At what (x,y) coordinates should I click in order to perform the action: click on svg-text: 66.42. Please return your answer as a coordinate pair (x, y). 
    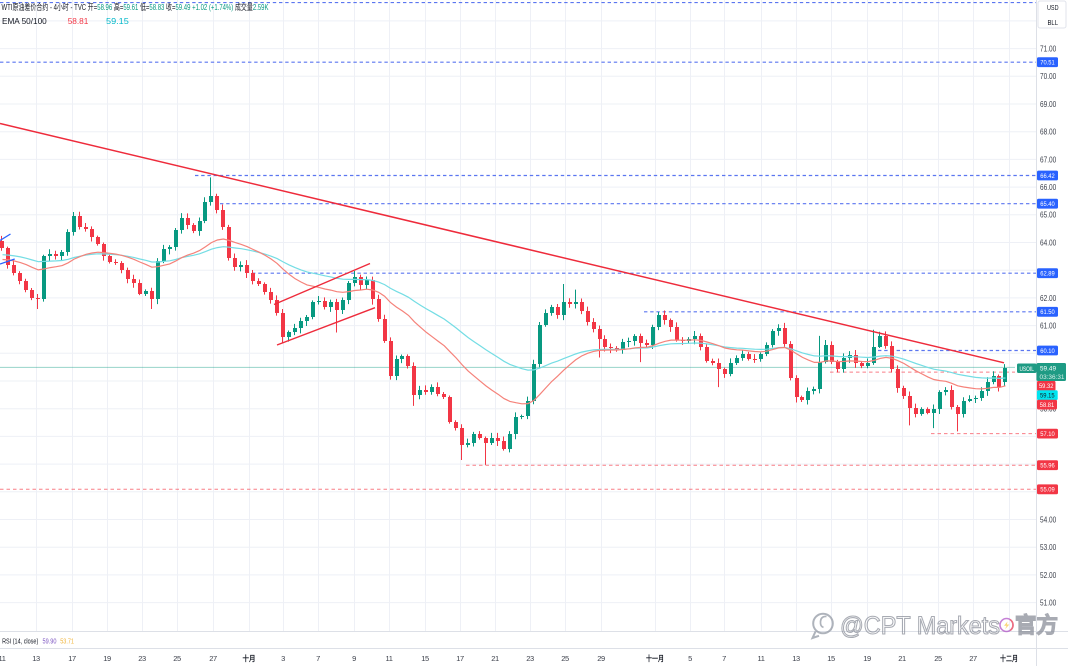
    Looking at the image, I should click on (1047, 176).